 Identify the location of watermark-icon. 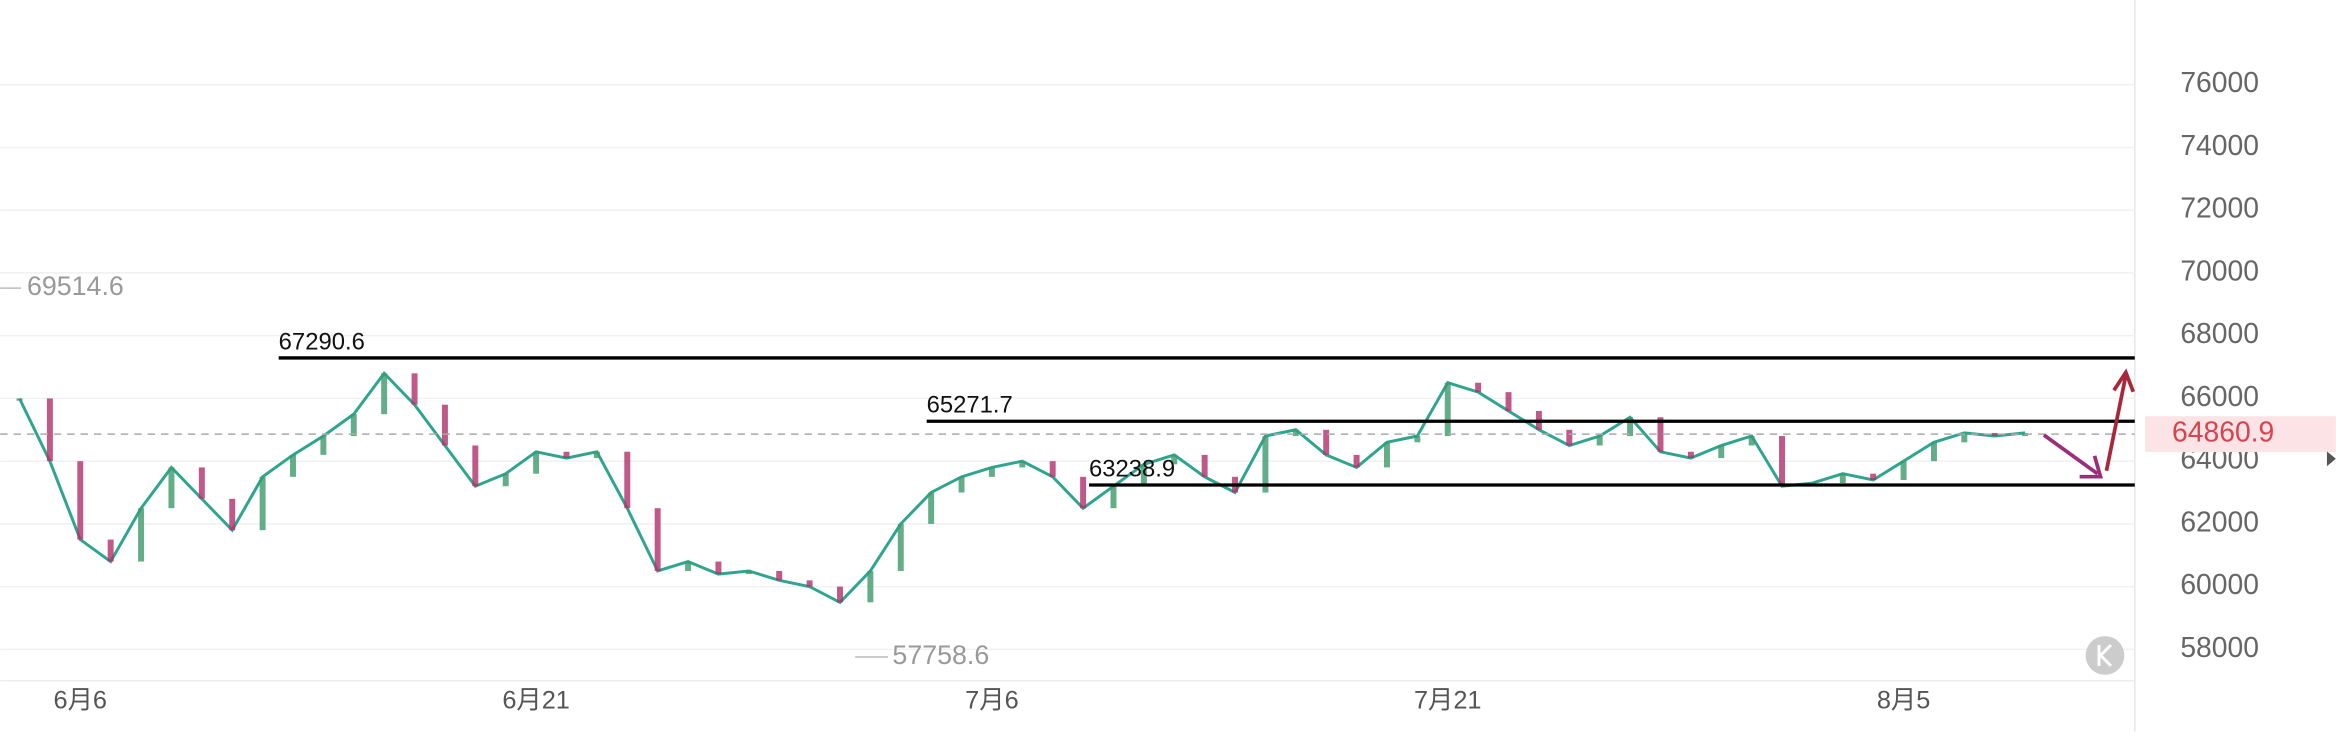
(2105, 655).